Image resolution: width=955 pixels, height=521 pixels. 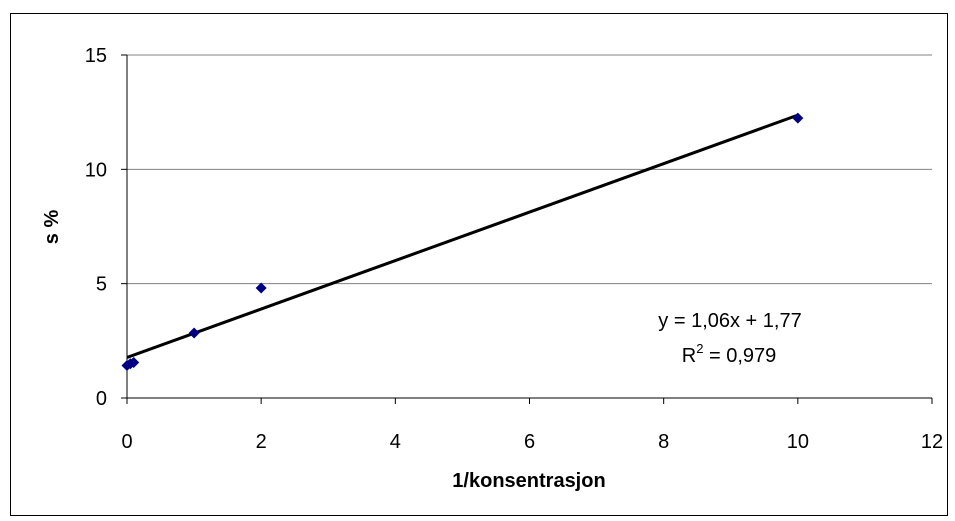 What do you see at coordinates (96, 170) in the screenshot?
I see `y-tick-label: 10` at bounding box center [96, 170].